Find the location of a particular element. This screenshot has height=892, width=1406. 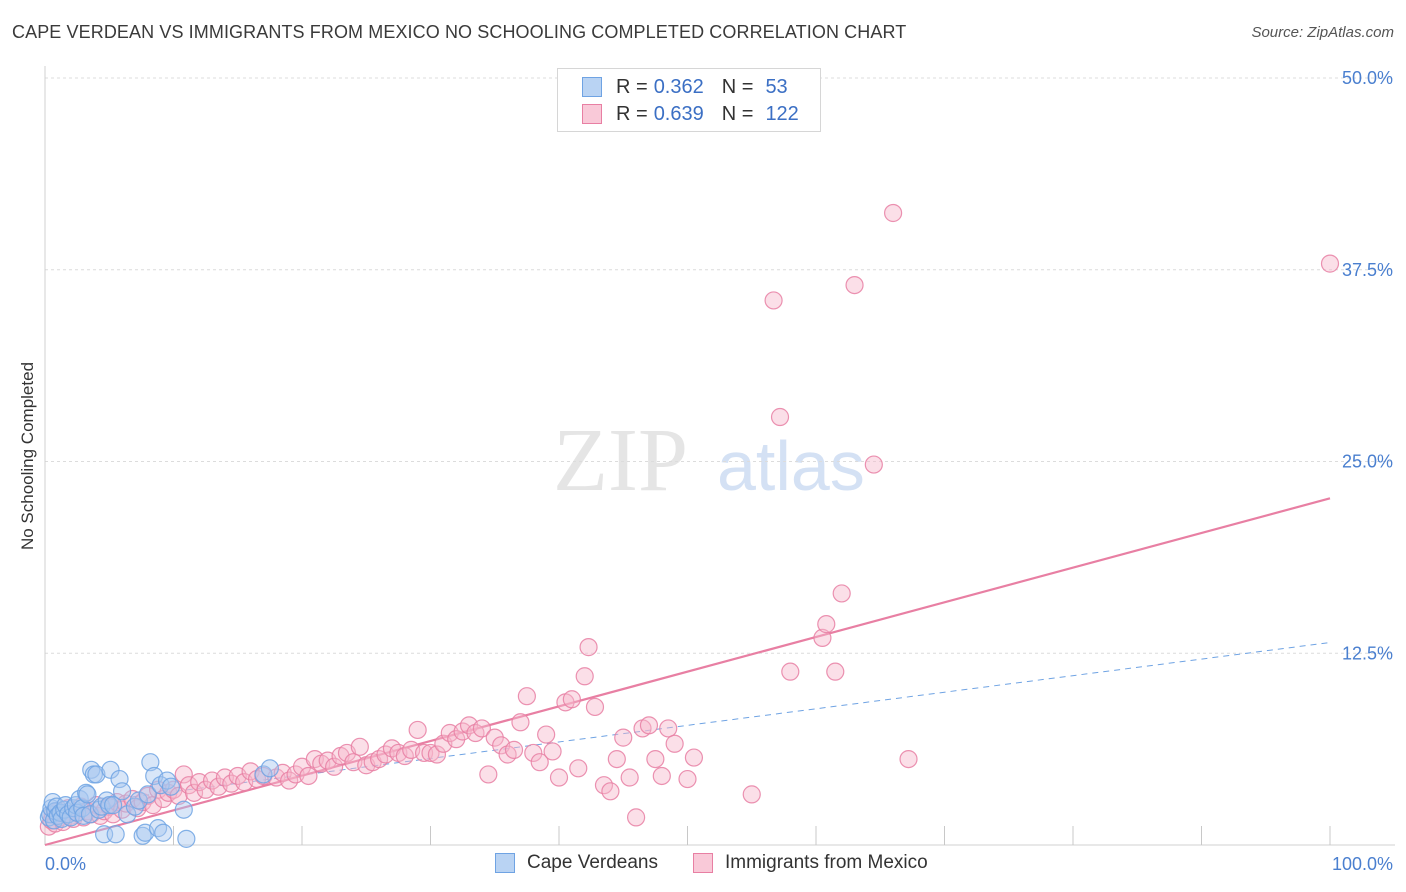

legend-item-mexico: Immigrants from Mexico is located at coordinates (810, 863).